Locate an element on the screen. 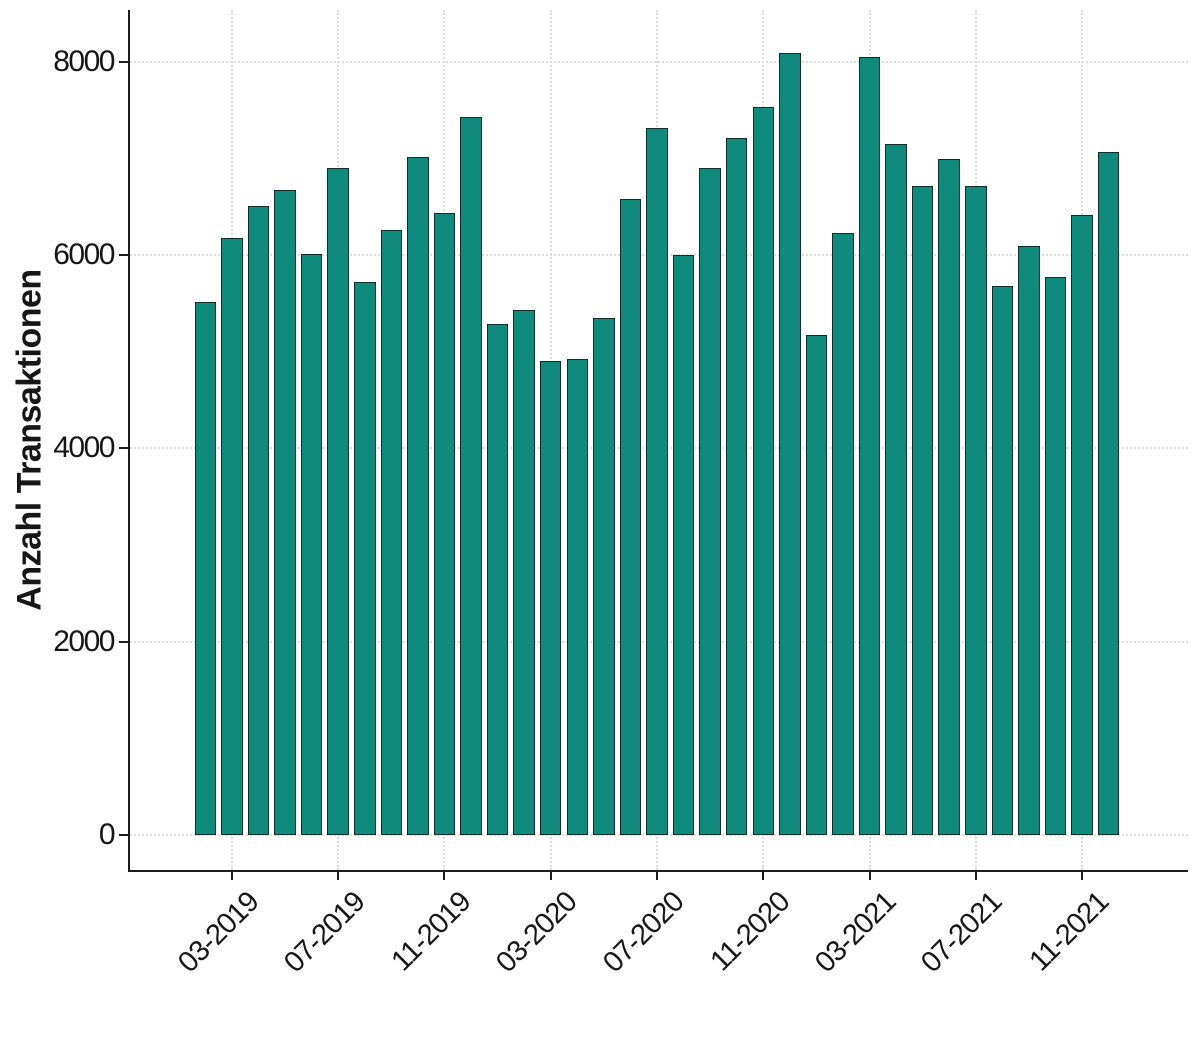 The width and height of the screenshot is (1200, 1050). bar-07-2021 is located at coordinates (976, 510).